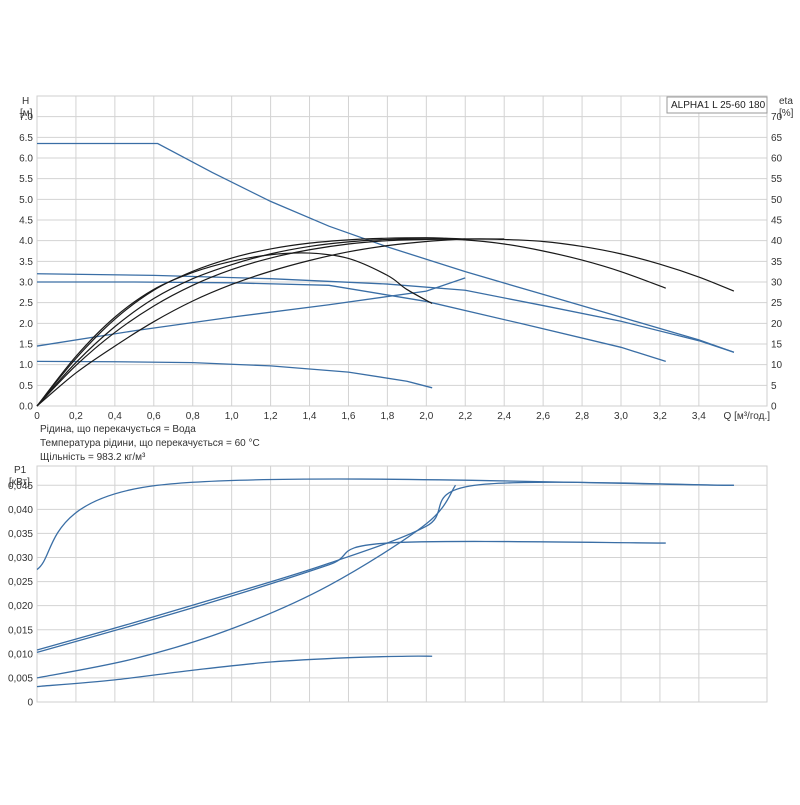 Image resolution: width=800 pixels, height=805 pixels. What do you see at coordinates (26, 303) in the screenshot?
I see `head-tick-label: 2.5` at bounding box center [26, 303].